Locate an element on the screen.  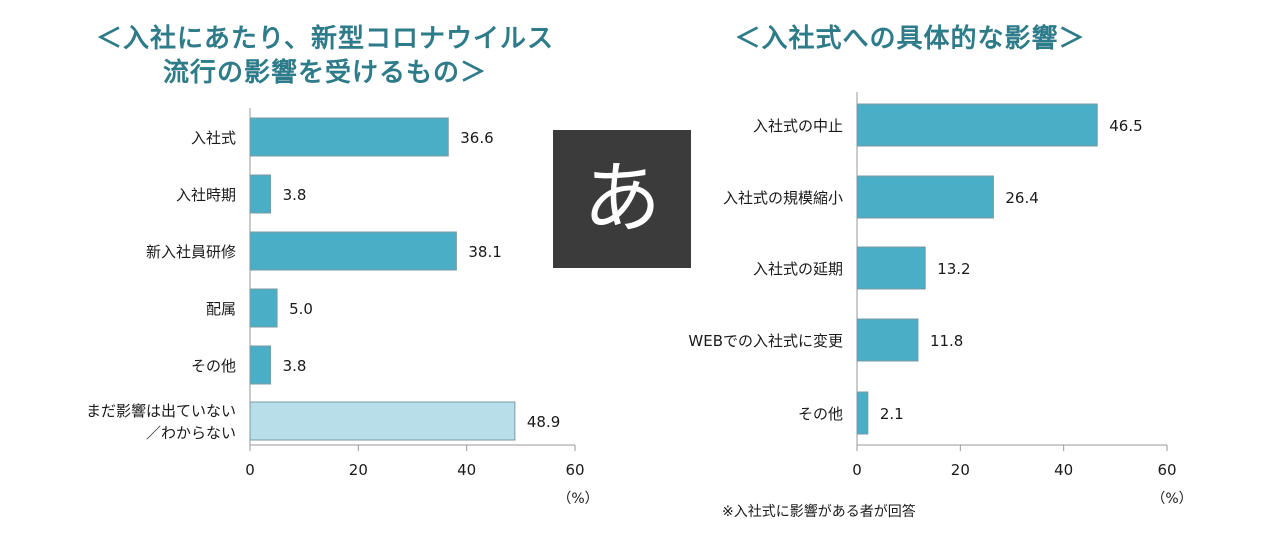
right-category-label: 入社式の延期 is located at coordinates (798, 269).